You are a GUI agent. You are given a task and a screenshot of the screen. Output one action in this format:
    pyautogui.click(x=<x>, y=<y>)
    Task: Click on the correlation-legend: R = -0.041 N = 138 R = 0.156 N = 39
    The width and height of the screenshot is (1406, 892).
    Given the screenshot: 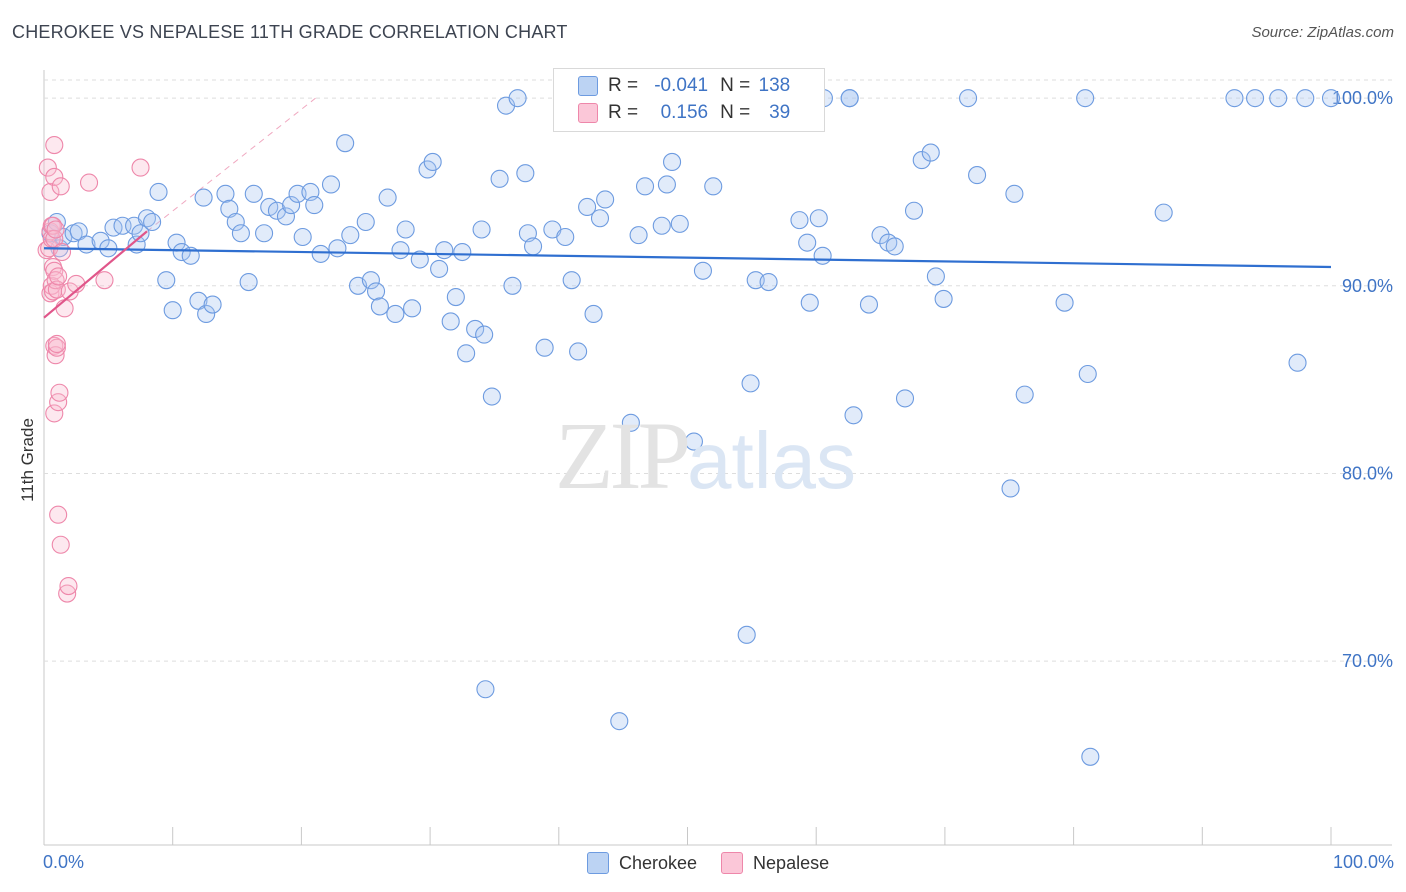 What is the action you would take?
    pyautogui.click(x=689, y=100)
    